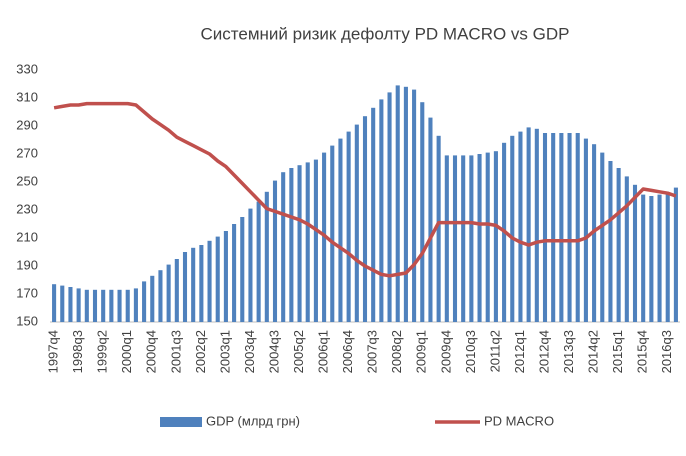 The height and width of the screenshot is (456, 686). Describe the element at coordinates (385, 33) in the screenshot. I see `chart-title: Системний ризик дефолту PD MACRO vs GDP` at that location.